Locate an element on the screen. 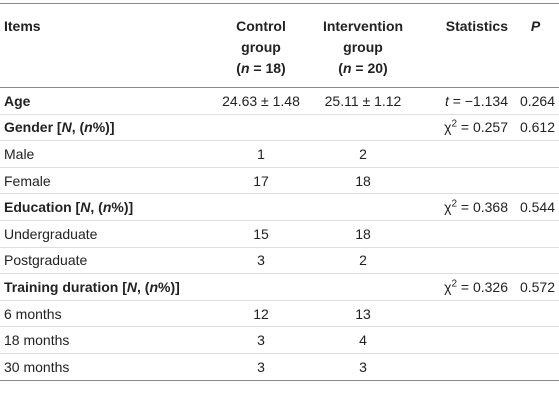 Image resolution: width=559 pixels, height=403 pixels. header-line: (n = 18) is located at coordinates (261, 68).